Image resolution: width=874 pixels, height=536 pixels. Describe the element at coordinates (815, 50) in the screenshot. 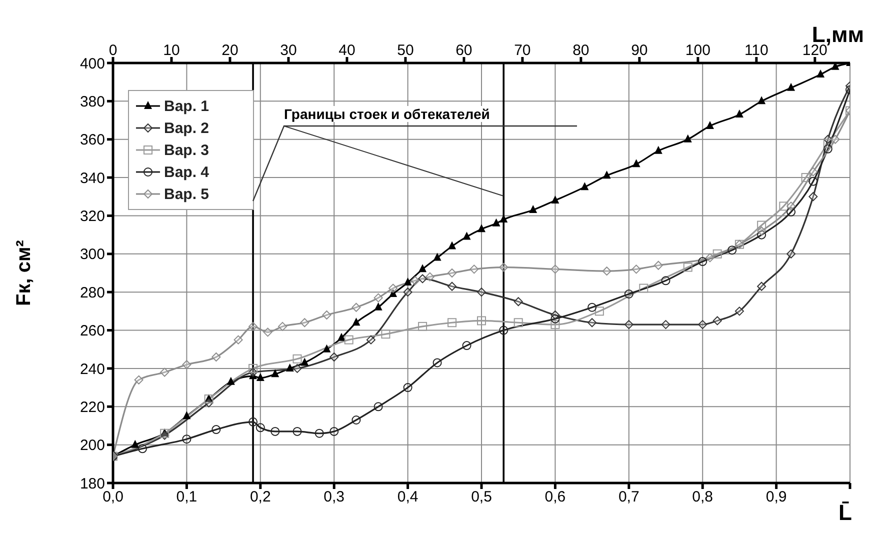

I see `x2-tick-label: 120` at that location.